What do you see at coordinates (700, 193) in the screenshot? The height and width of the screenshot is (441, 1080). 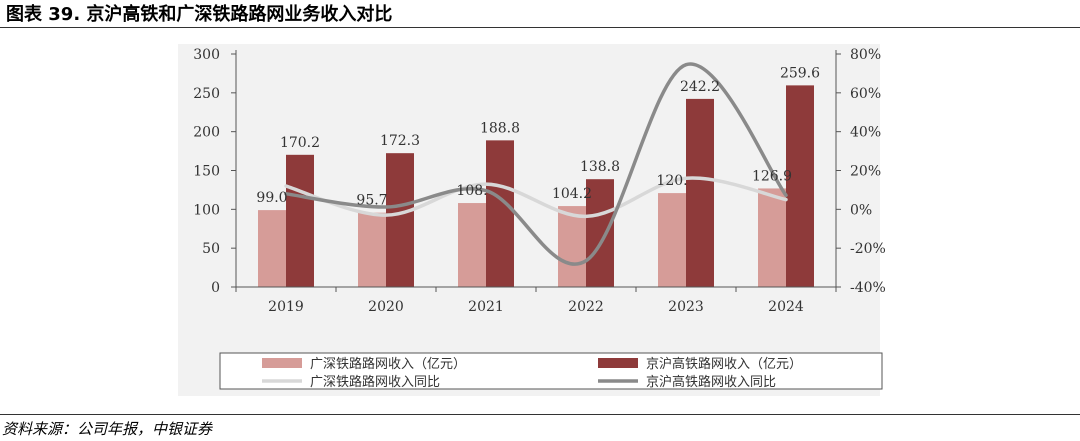 I see `bar-bs-2023` at bounding box center [700, 193].